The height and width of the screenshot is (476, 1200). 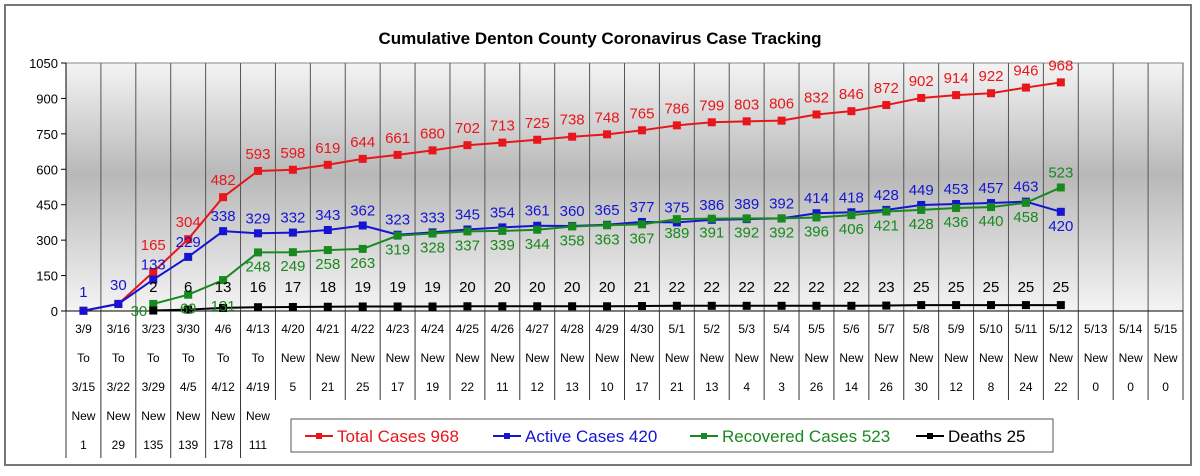 I want to click on category-label: 12, so click(x=956, y=387).